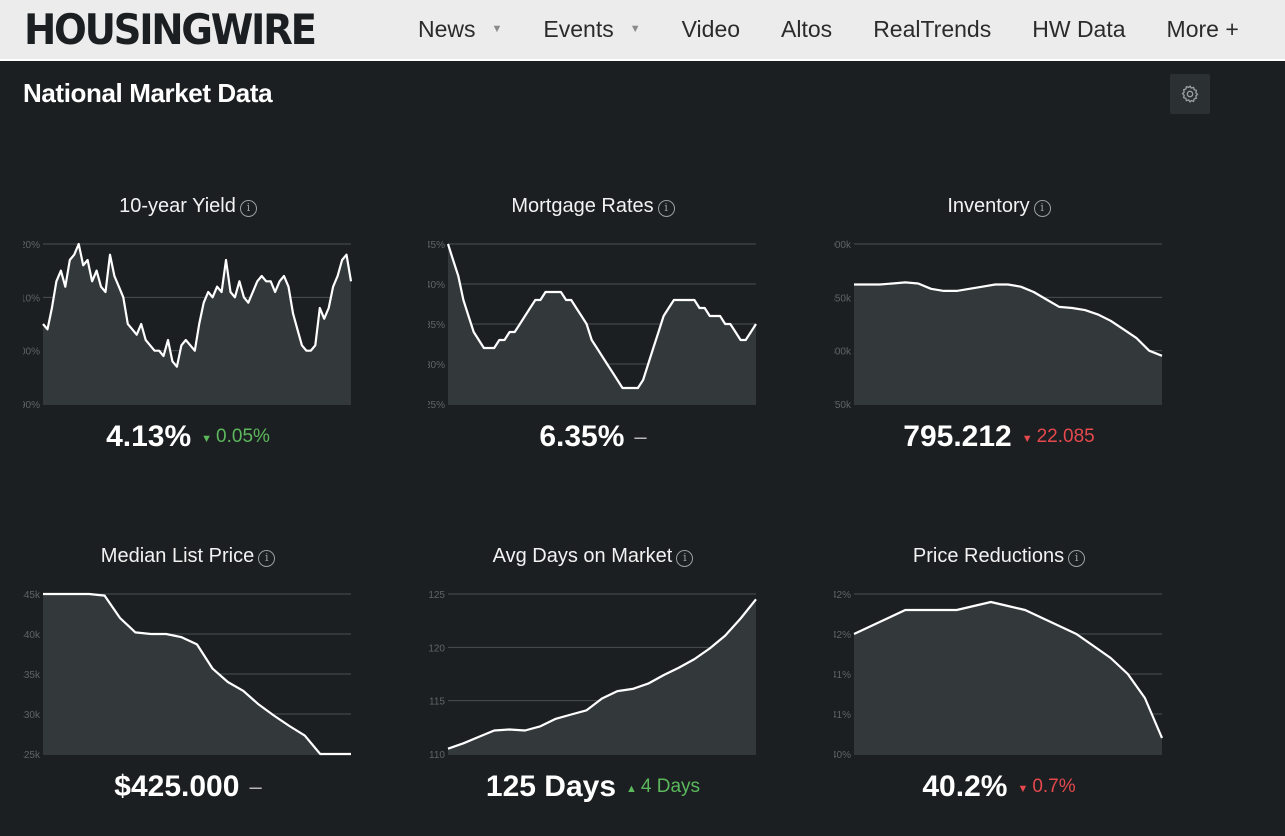 The width and height of the screenshot is (1285, 836). I want to click on y-tick-label: $430k, so click(32, 715).